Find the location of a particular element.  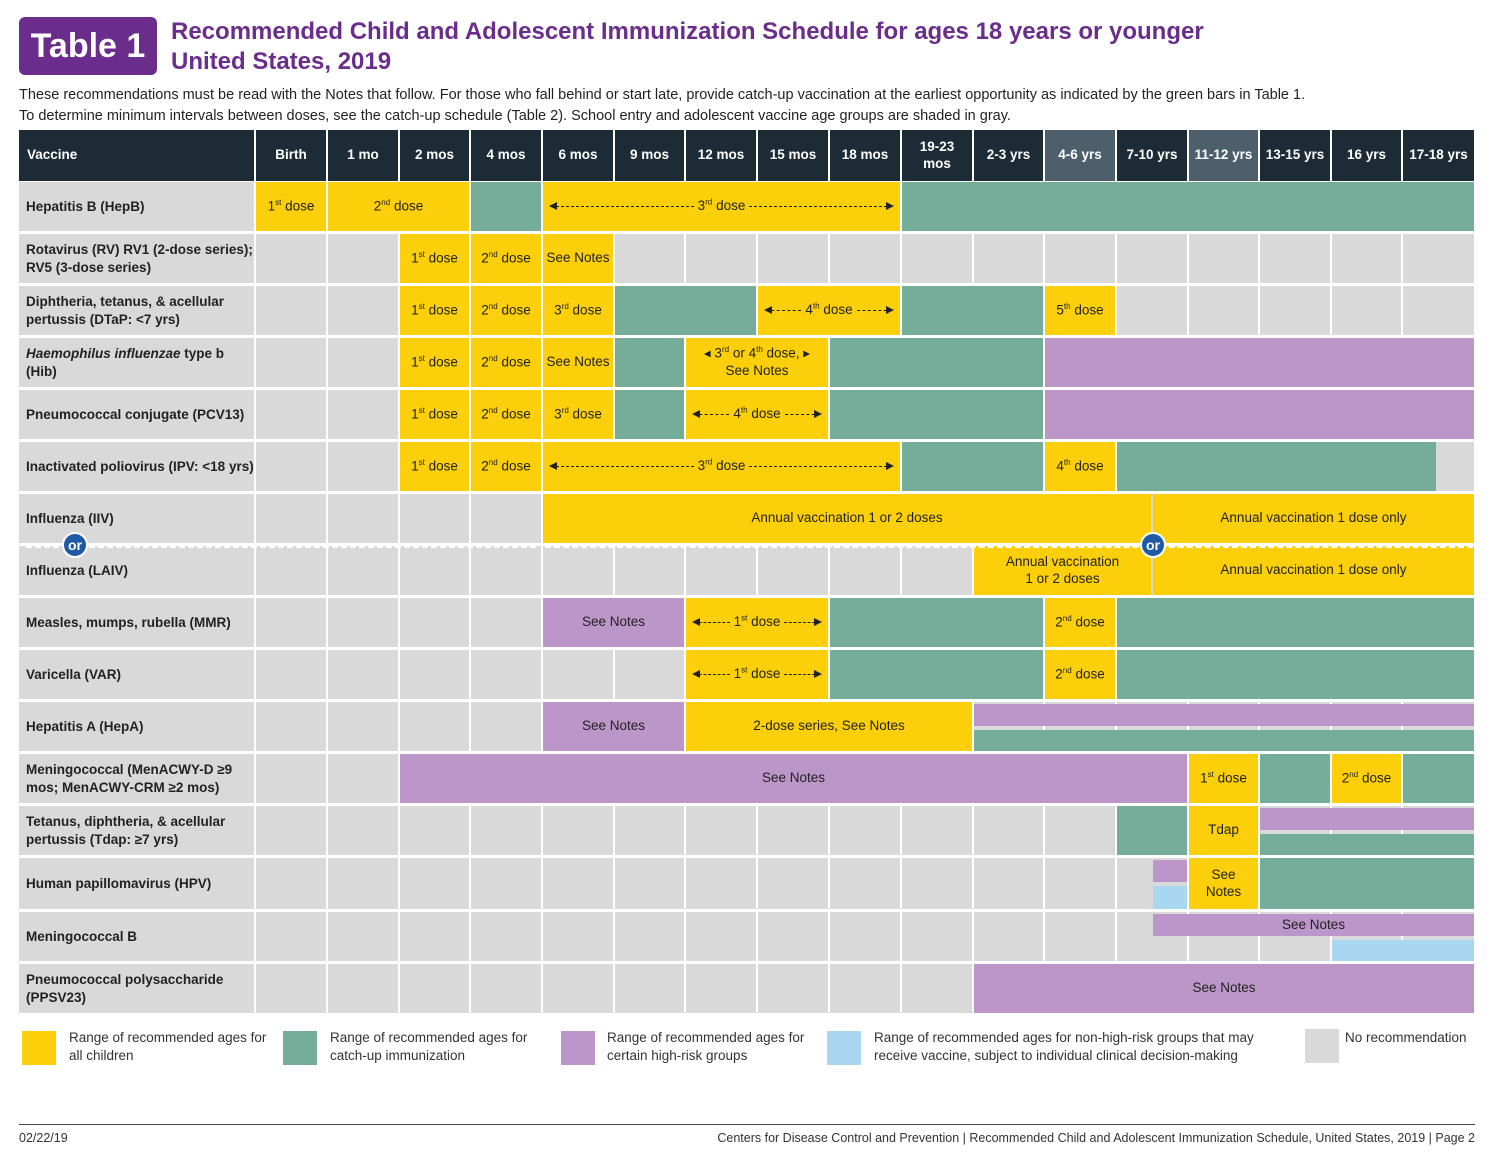

dtap-dose4: 4th dose is located at coordinates (829, 310).